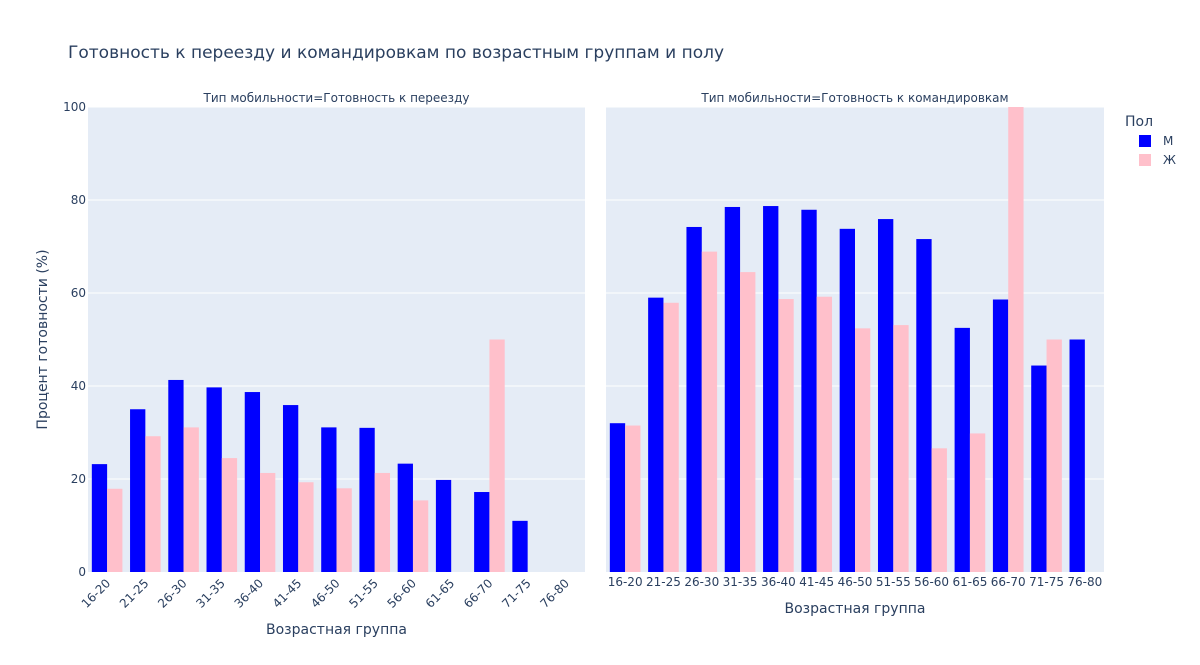  Describe the element at coordinates (287, 593) in the screenshot. I see `x-tick-label-relocation: 41-45` at that location.